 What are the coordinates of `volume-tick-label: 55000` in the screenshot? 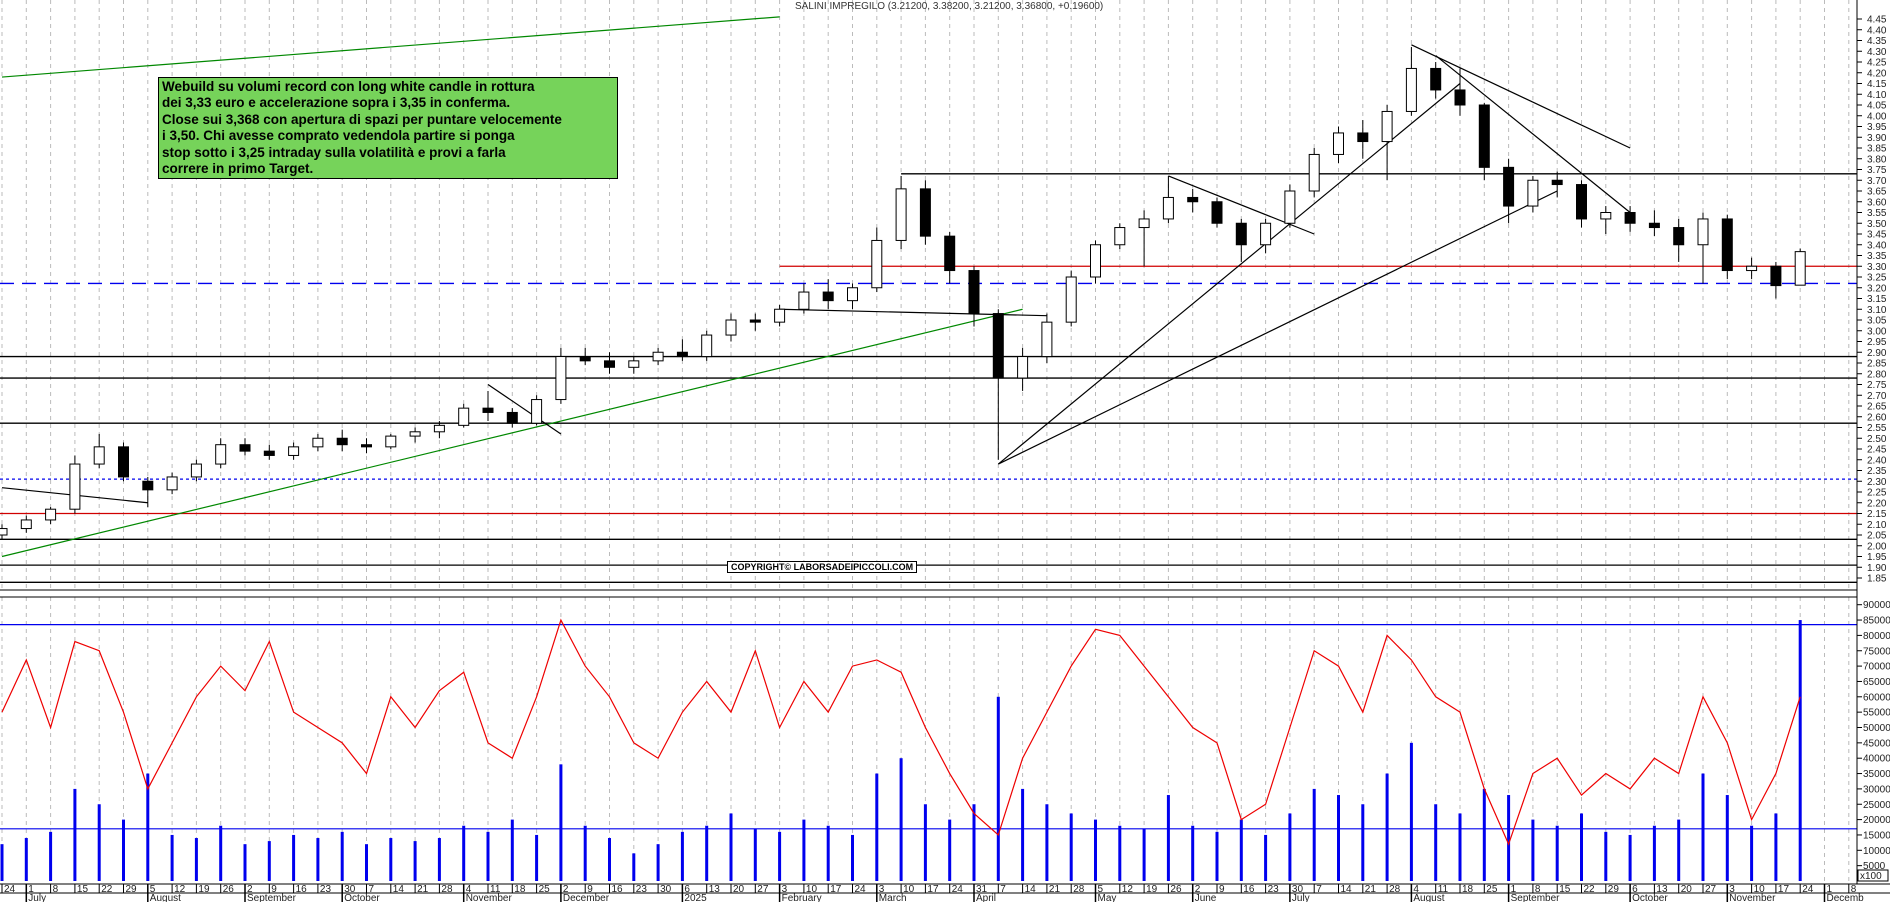 It's located at (1876, 713).